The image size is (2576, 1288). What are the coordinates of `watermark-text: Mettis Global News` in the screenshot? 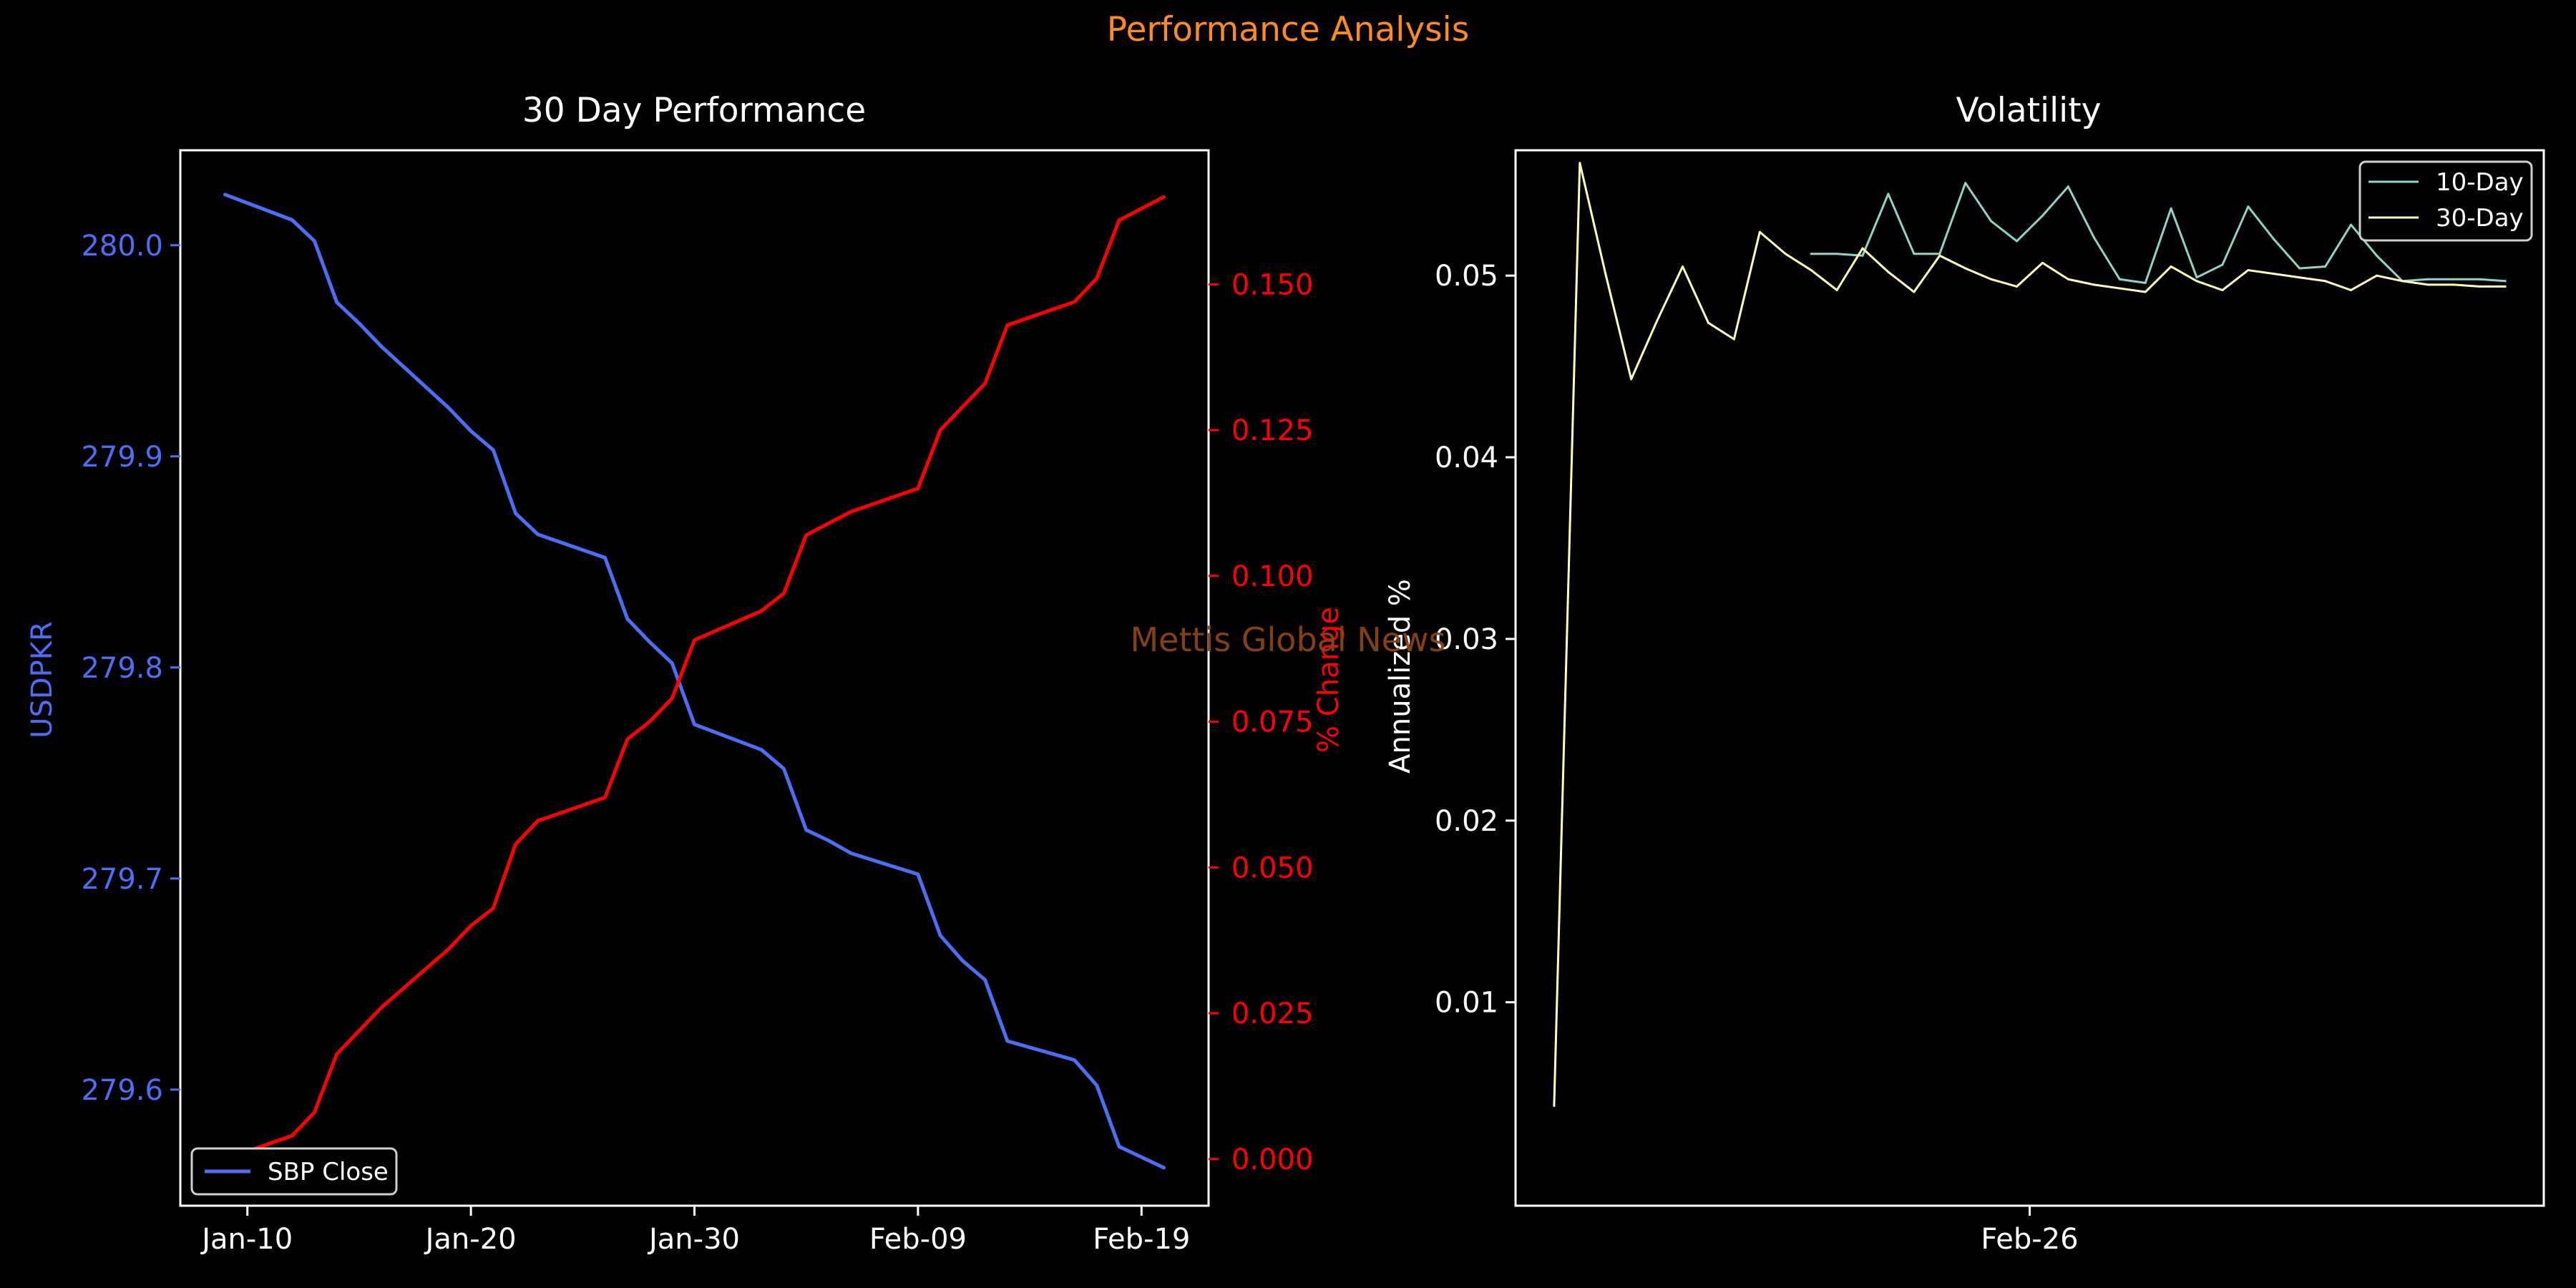 It's located at (1287, 639).